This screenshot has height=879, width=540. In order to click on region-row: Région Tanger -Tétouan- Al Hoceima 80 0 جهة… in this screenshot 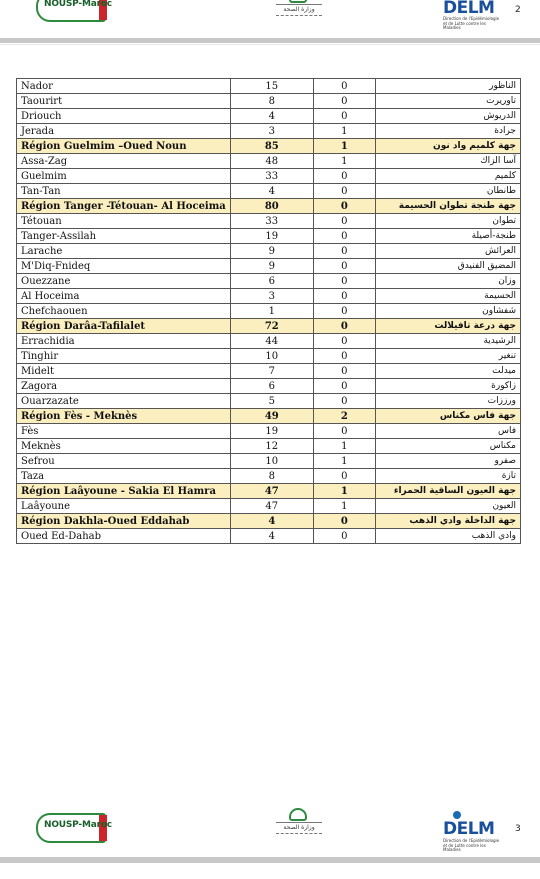, I will do `click(269, 206)`.